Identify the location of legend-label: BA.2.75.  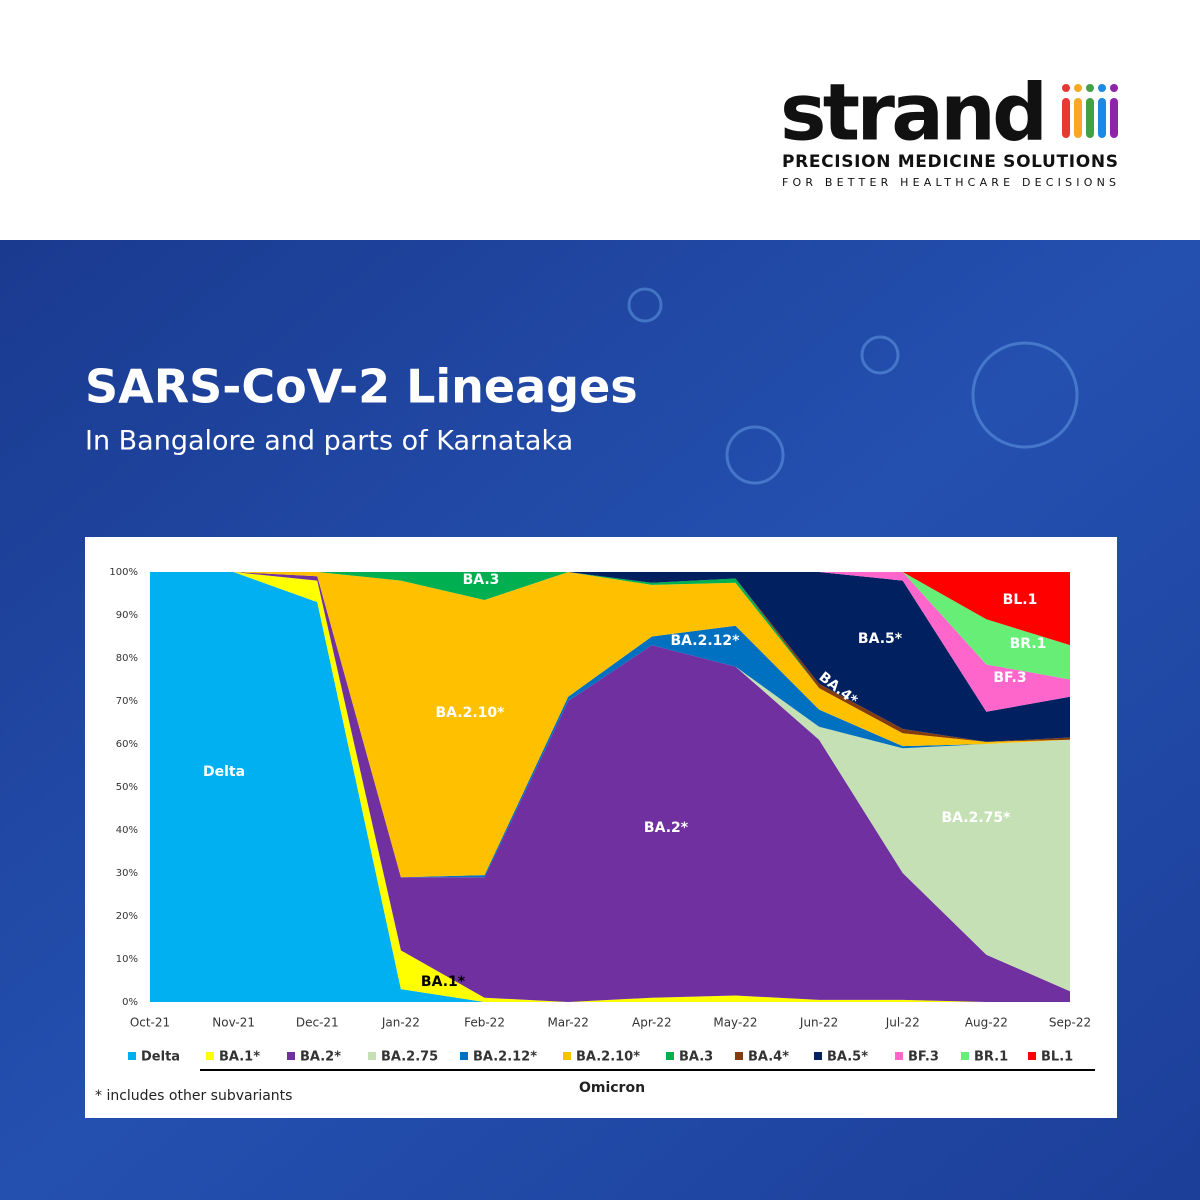
(409, 1057).